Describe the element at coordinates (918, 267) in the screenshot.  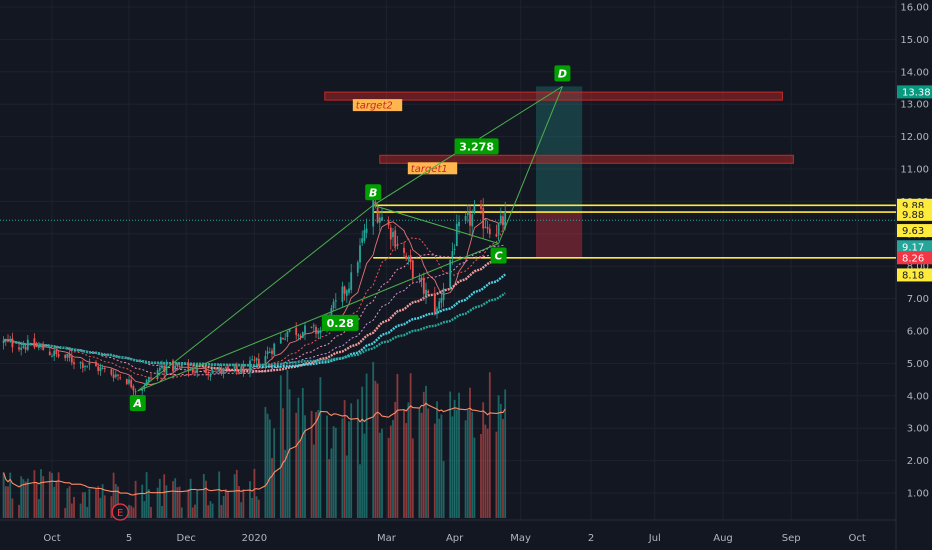
I see `y-tick-label: 8.00` at that location.